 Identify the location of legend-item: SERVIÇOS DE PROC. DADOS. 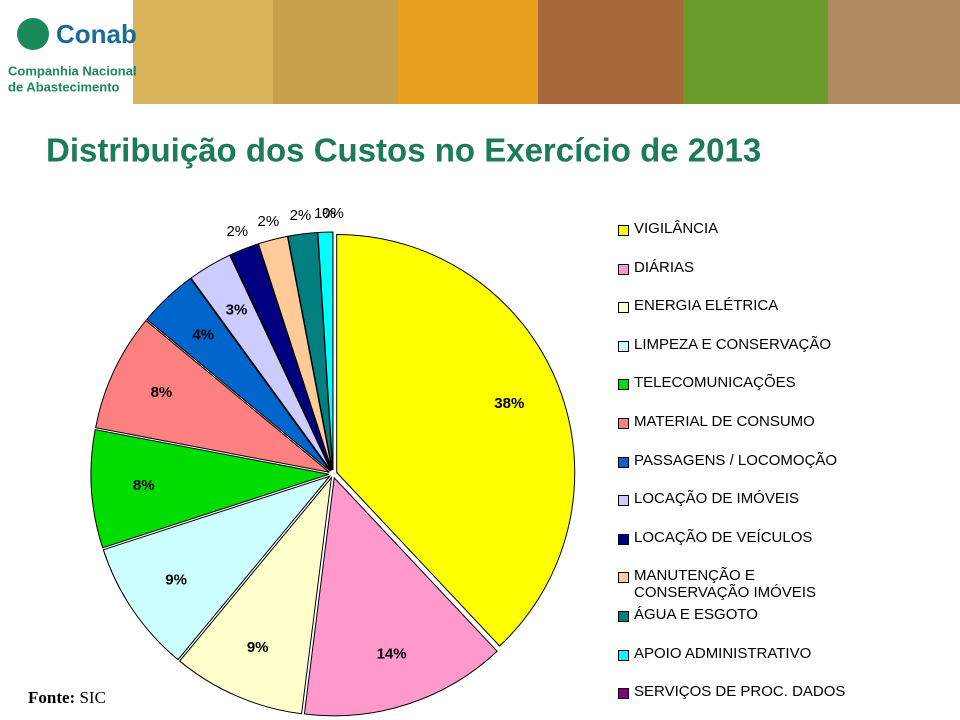
(748, 700).